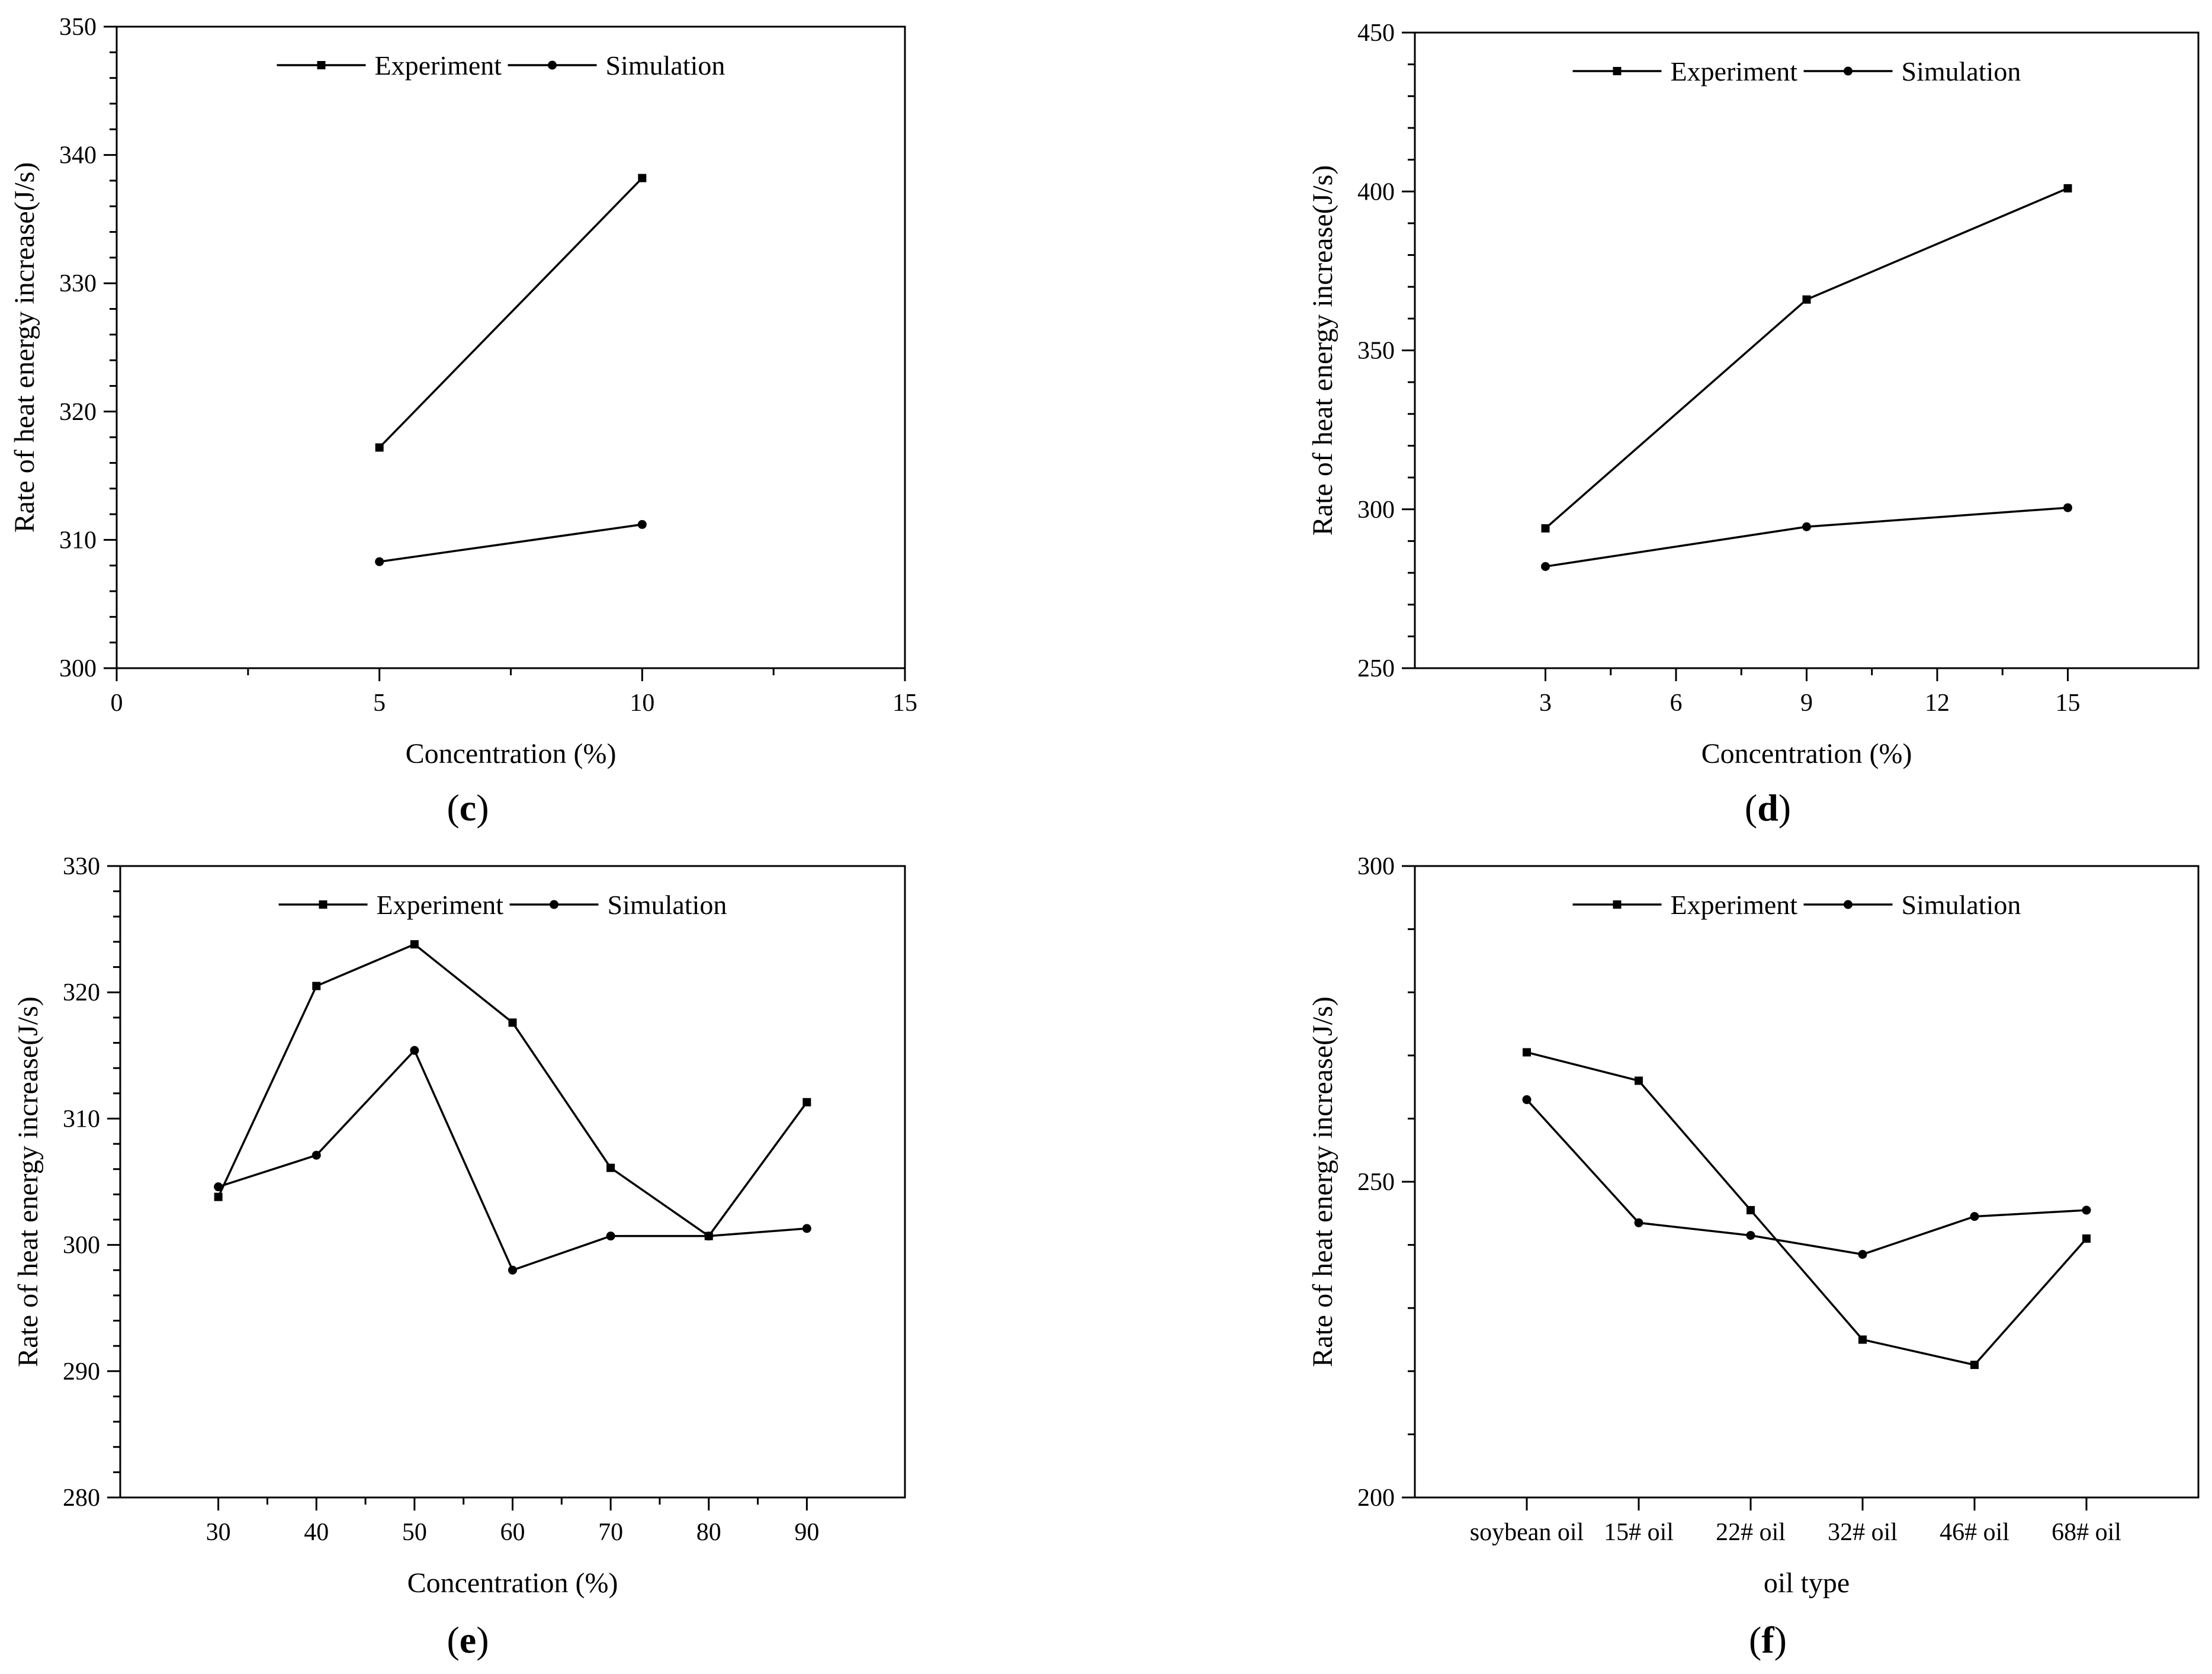 The height and width of the screenshot is (1674, 2212). Describe the element at coordinates (1376, 33) in the screenshot. I see `y-tick-label: 450` at that location.